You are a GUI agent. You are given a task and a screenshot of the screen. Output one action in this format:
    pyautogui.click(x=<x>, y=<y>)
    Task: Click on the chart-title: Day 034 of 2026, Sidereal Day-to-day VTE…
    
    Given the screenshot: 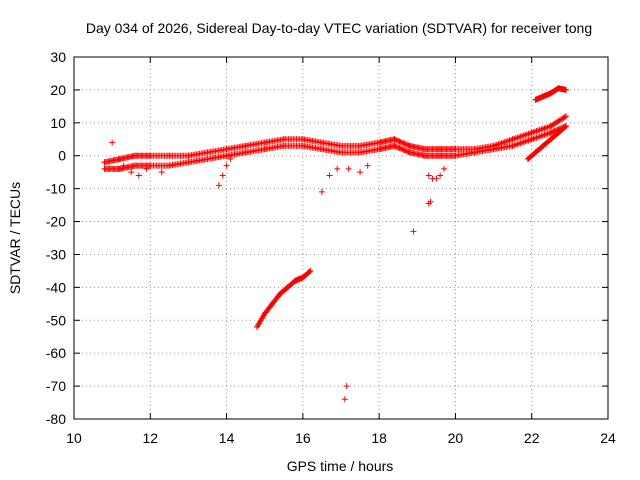 What is the action you would take?
    pyautogui.click(x=339, y=28)
    